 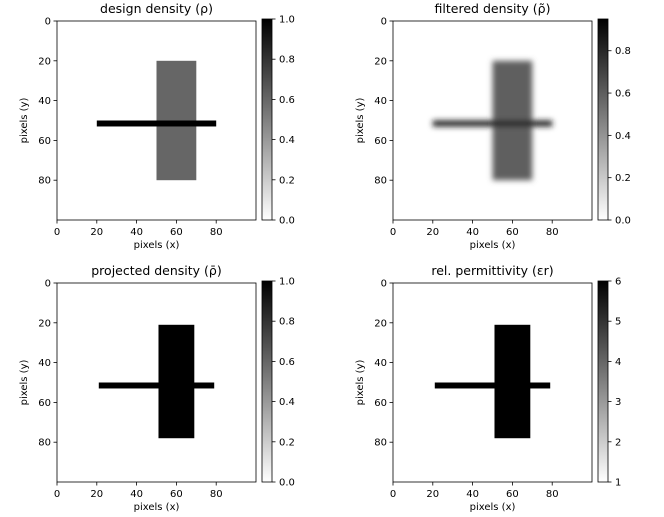 What do you see at coordinates (618, 483) in the screenshot?
I see `colorbar-tick-label: 1` at bounding box center [618, 483].